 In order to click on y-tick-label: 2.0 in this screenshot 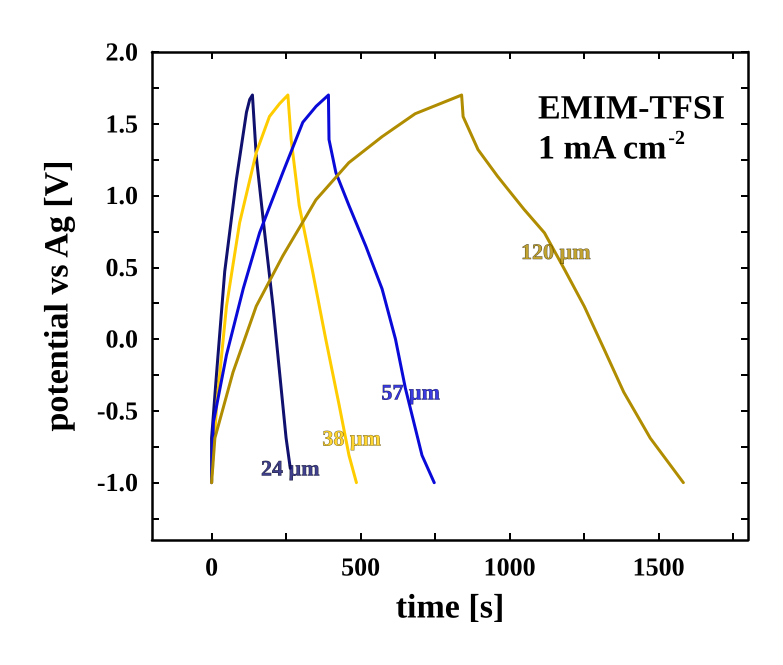, I will do `click(122, 52)`.